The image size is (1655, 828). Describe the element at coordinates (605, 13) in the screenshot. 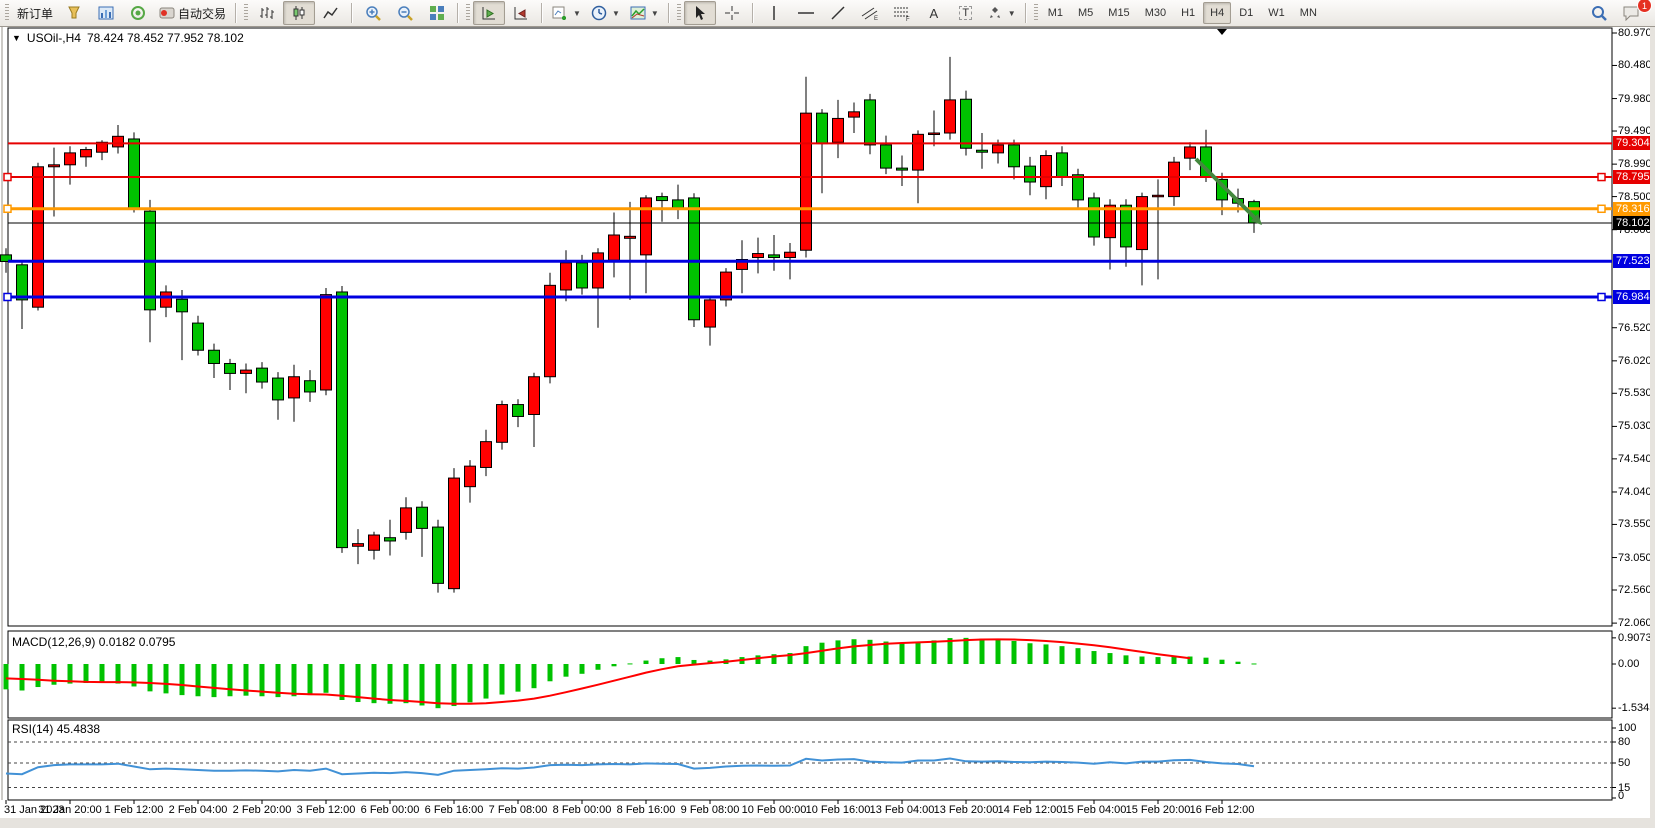

I see `periods-button: ▼` at that location.